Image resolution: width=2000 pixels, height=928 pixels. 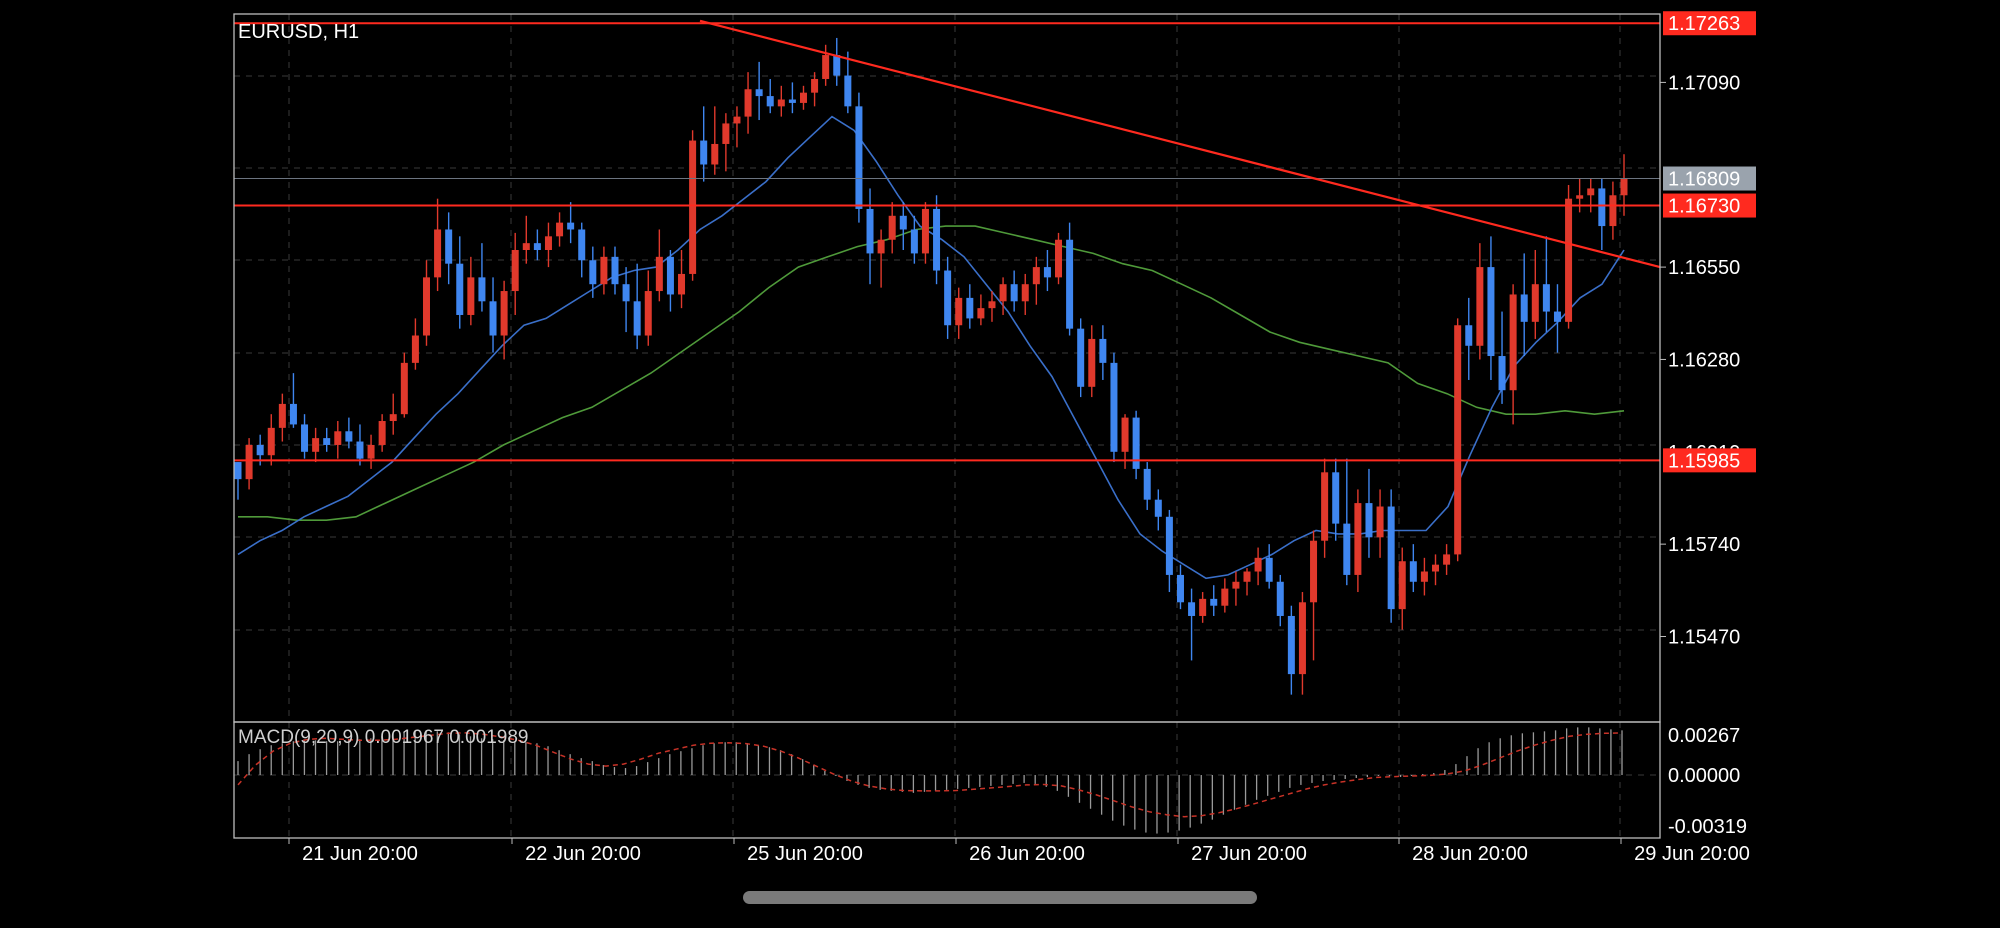 What do you see at coordinates (583, 854) in the screenshot?
I see `time-axis-label: 22 Jun 20:00` at bounding box center [583, 854].